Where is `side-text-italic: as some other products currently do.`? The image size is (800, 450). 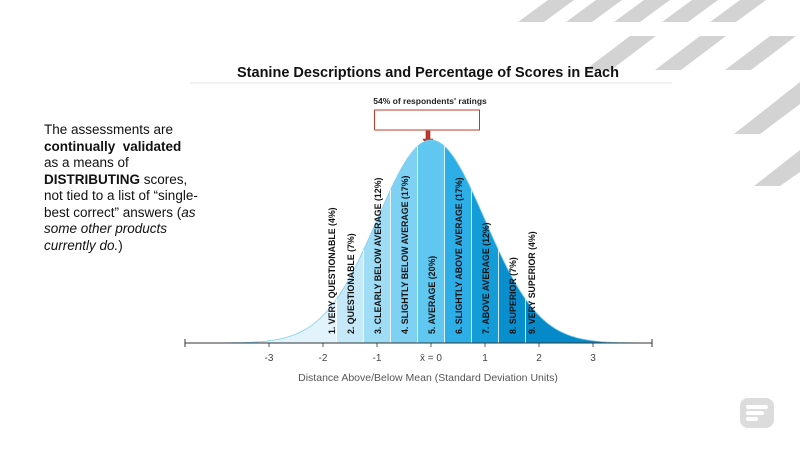 side-text-italic: as some other products currently do. is located at coordinates (120, 228).